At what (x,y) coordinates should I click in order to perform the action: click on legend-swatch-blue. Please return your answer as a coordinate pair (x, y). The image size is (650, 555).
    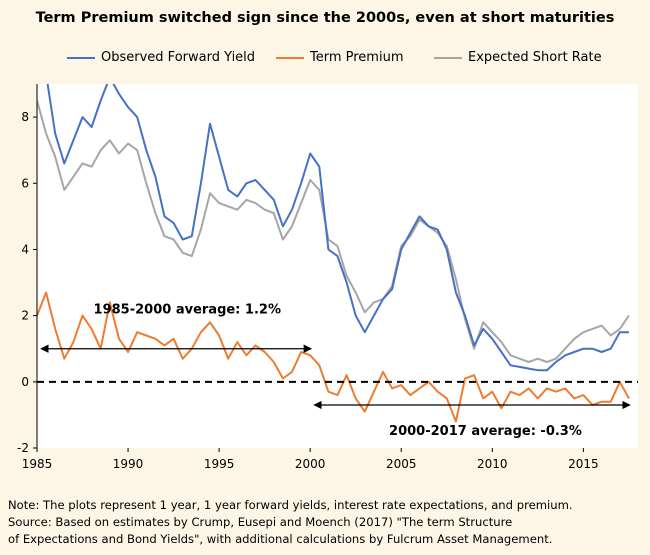
    Looking at the image, I should click on (81, 57).